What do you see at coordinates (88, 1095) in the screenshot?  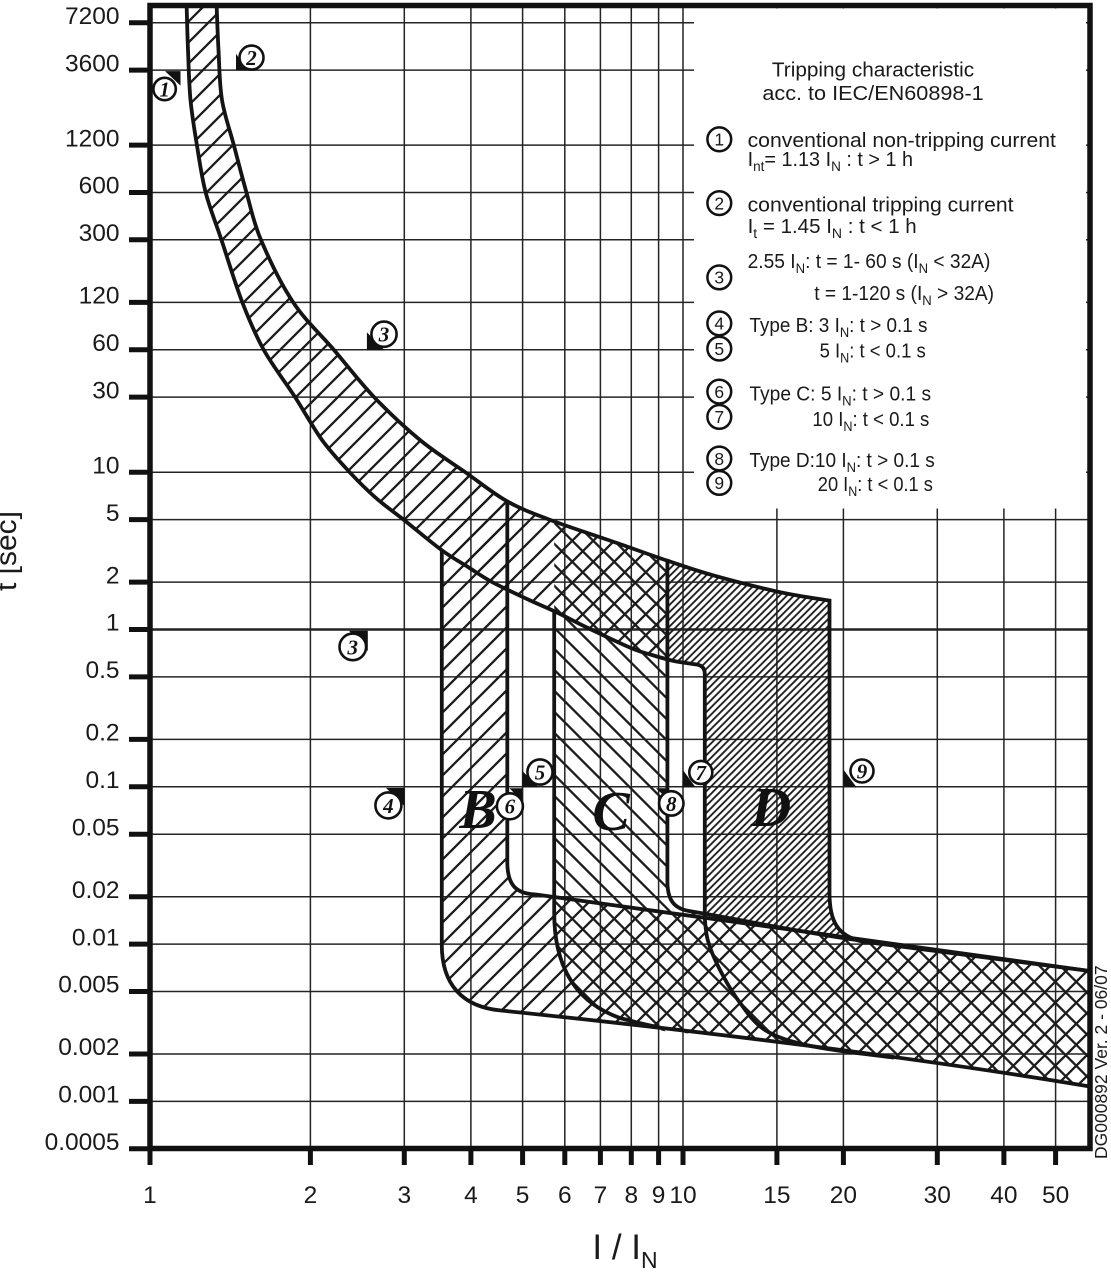 I see `svg-text: 0.001` at bounding box center [88, 1095].